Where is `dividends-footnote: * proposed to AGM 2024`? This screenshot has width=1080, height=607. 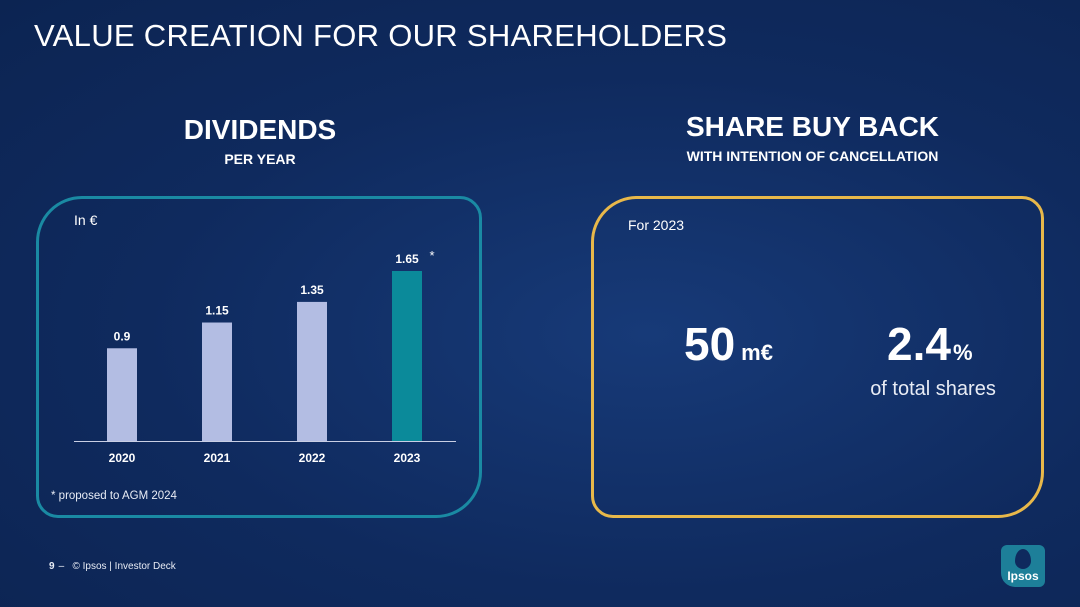 dividends-footnote: * proposed to AGM 2024 is located at coordinates (114, 496).